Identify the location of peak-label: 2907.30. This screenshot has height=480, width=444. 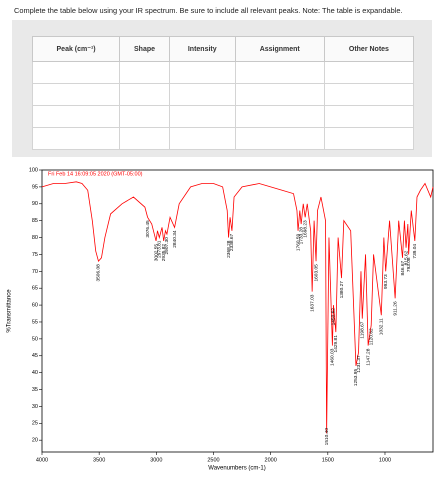
(167, 246).